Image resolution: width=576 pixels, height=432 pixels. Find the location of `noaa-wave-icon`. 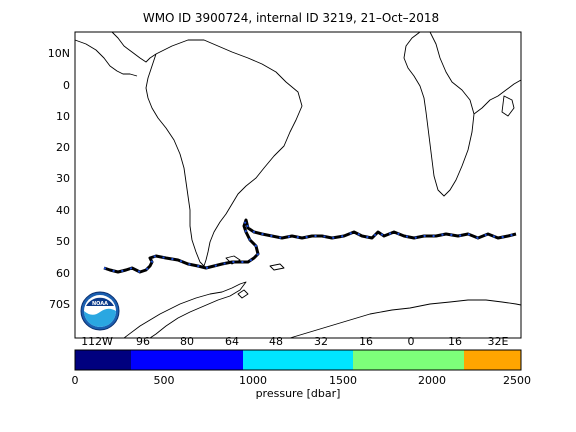

noaa-wave-icon is located at coordinates (100, 317).